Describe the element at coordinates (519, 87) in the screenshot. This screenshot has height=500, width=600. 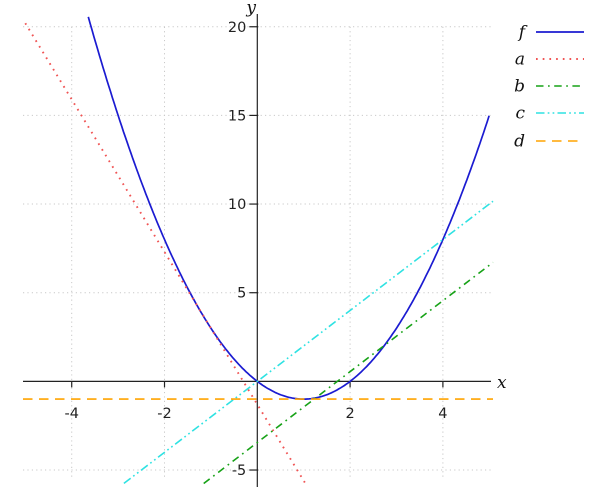
I see `legend-label-b: b` at that location.